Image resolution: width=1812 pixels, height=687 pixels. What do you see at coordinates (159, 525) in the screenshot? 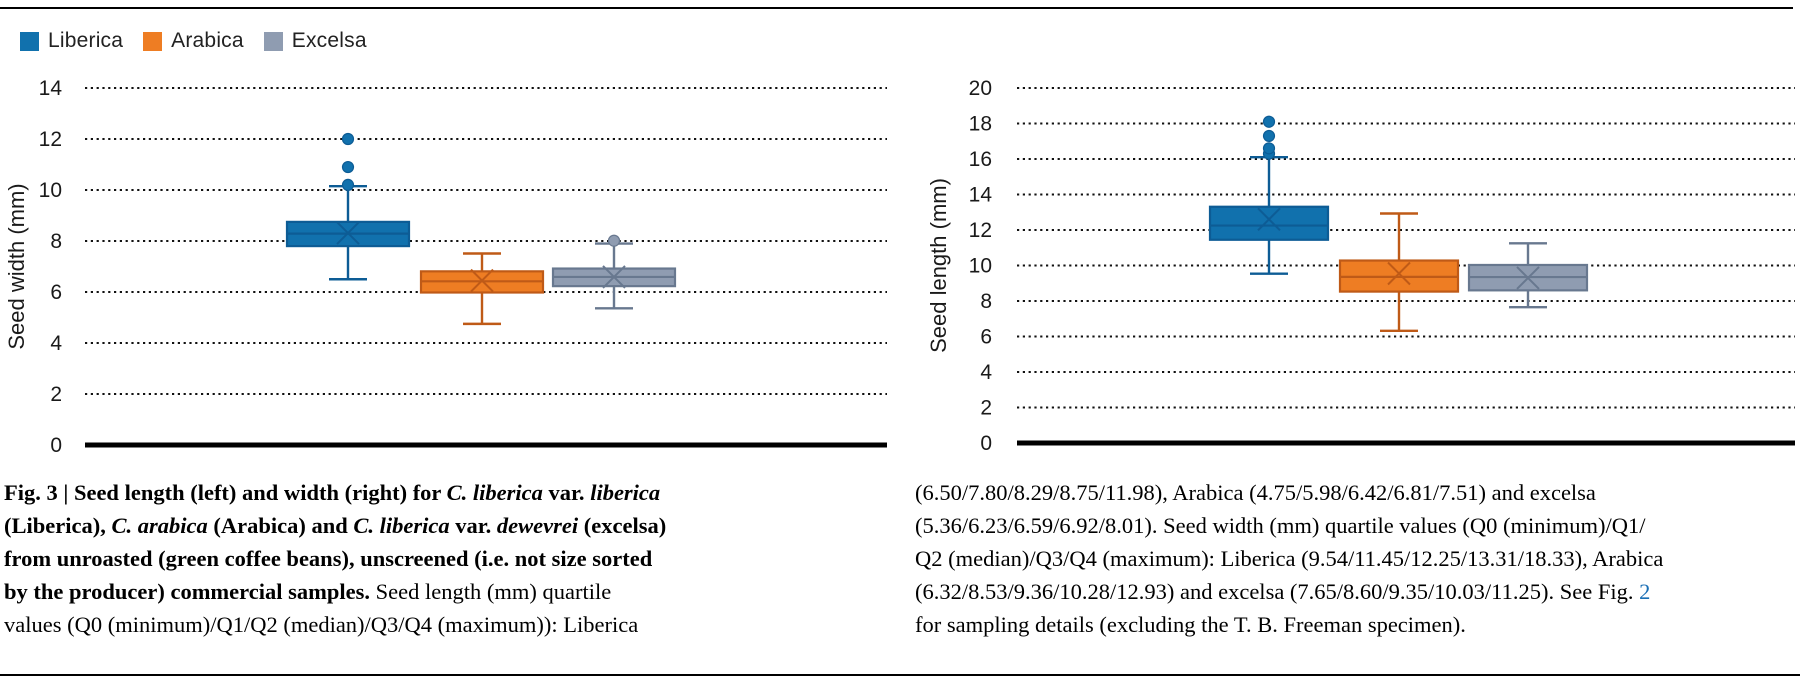
I see `caption-text: C. arabica` at bounding box center [159, 525].